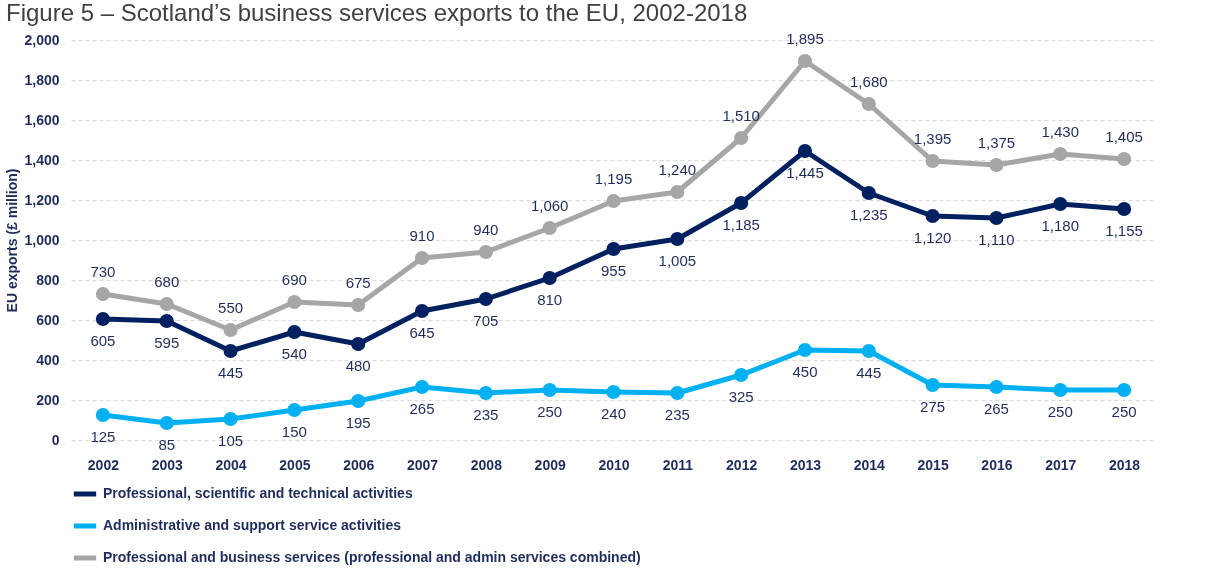 Image resolution: width=1208 pixels, height=572 pixels. What do you see at coordinates (167, 342) in the screenshot?
I see `data-label: 595` at bounding box center [167, 342].